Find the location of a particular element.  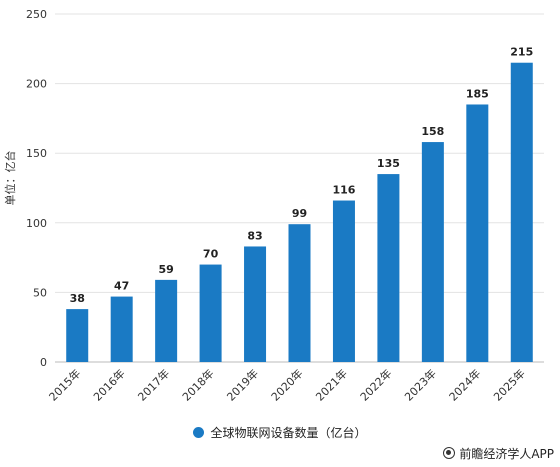

y-tick-label: 250 is located at coordinates (36, 14).